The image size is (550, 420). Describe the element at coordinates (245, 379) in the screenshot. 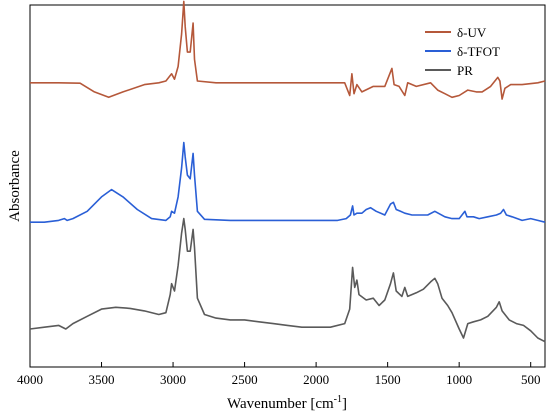

I see `x-tick-label: 2500` at that location.